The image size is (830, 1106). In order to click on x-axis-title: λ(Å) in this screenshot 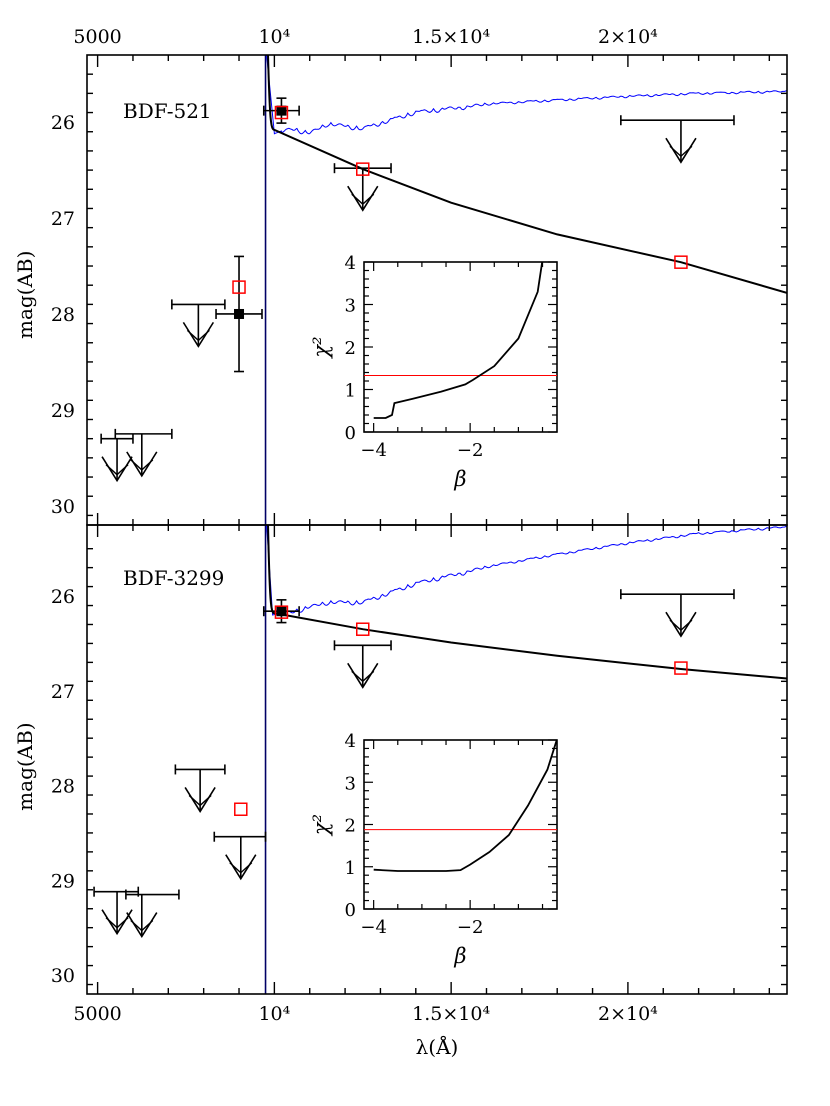, I will do `click(437, 1046)`.